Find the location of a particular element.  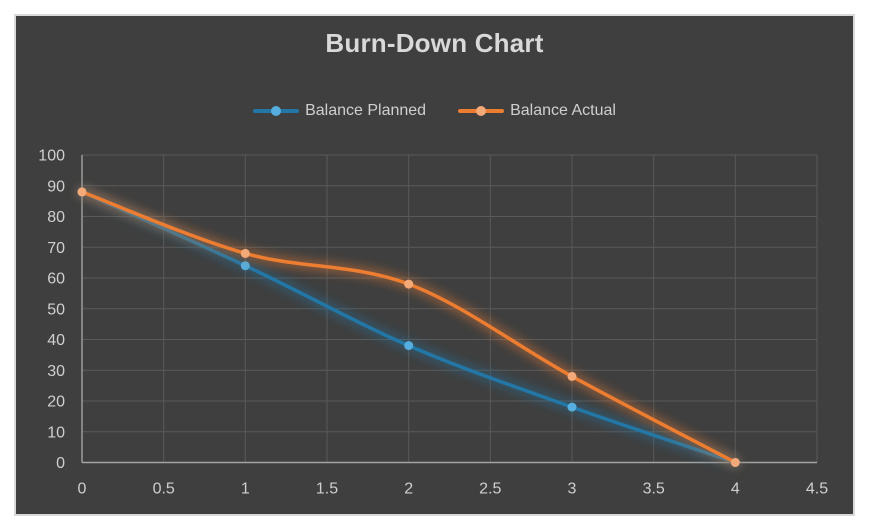

y-tick-label: 90 is located at coordinates (56, 186).